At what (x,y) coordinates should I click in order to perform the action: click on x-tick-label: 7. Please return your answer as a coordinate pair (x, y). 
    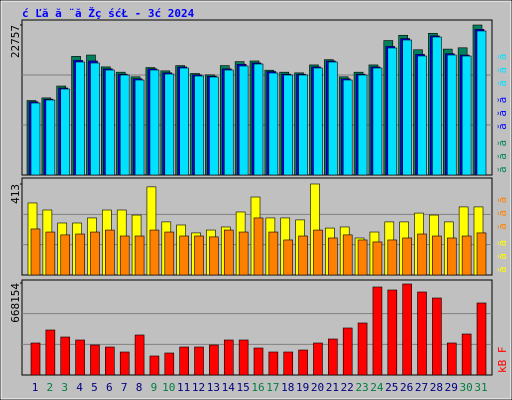
    Looking at the image, I should click on (124, 387).